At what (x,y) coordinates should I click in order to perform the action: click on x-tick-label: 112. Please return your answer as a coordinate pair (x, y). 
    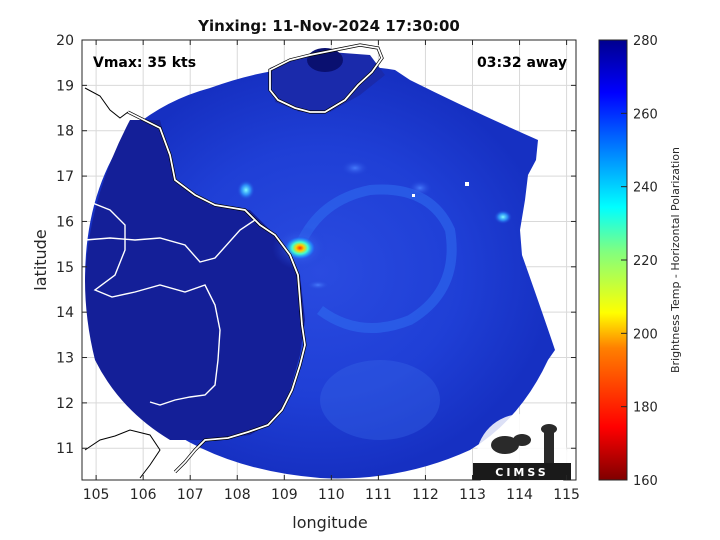
    Looking at the image, I should click on (425, 495).